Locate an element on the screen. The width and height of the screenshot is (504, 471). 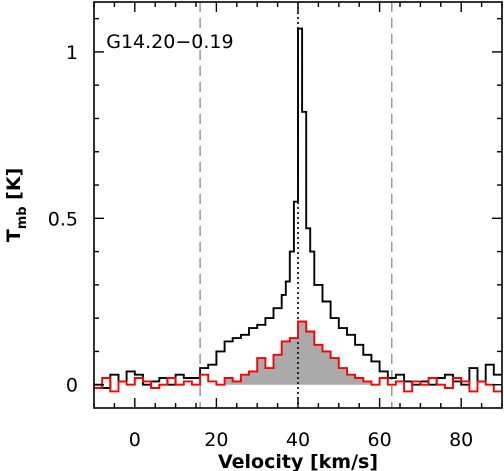
y-axis-title-unit: [K] is located at coordinates (14, 187).